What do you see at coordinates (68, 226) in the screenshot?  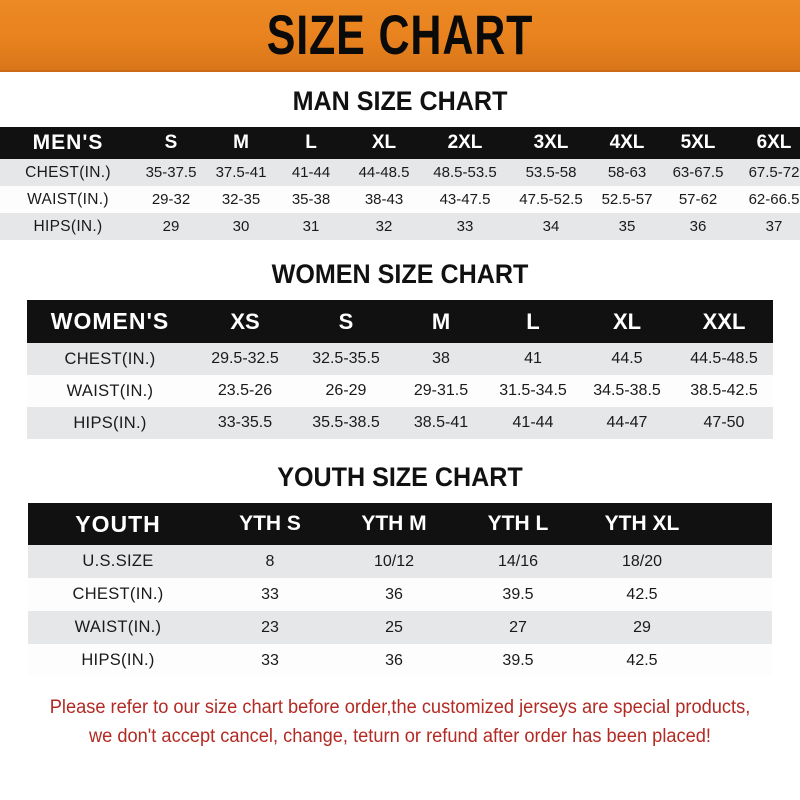 I see `men-measurement-label: HIPS(IN.)` at bounding box center [68, 226].